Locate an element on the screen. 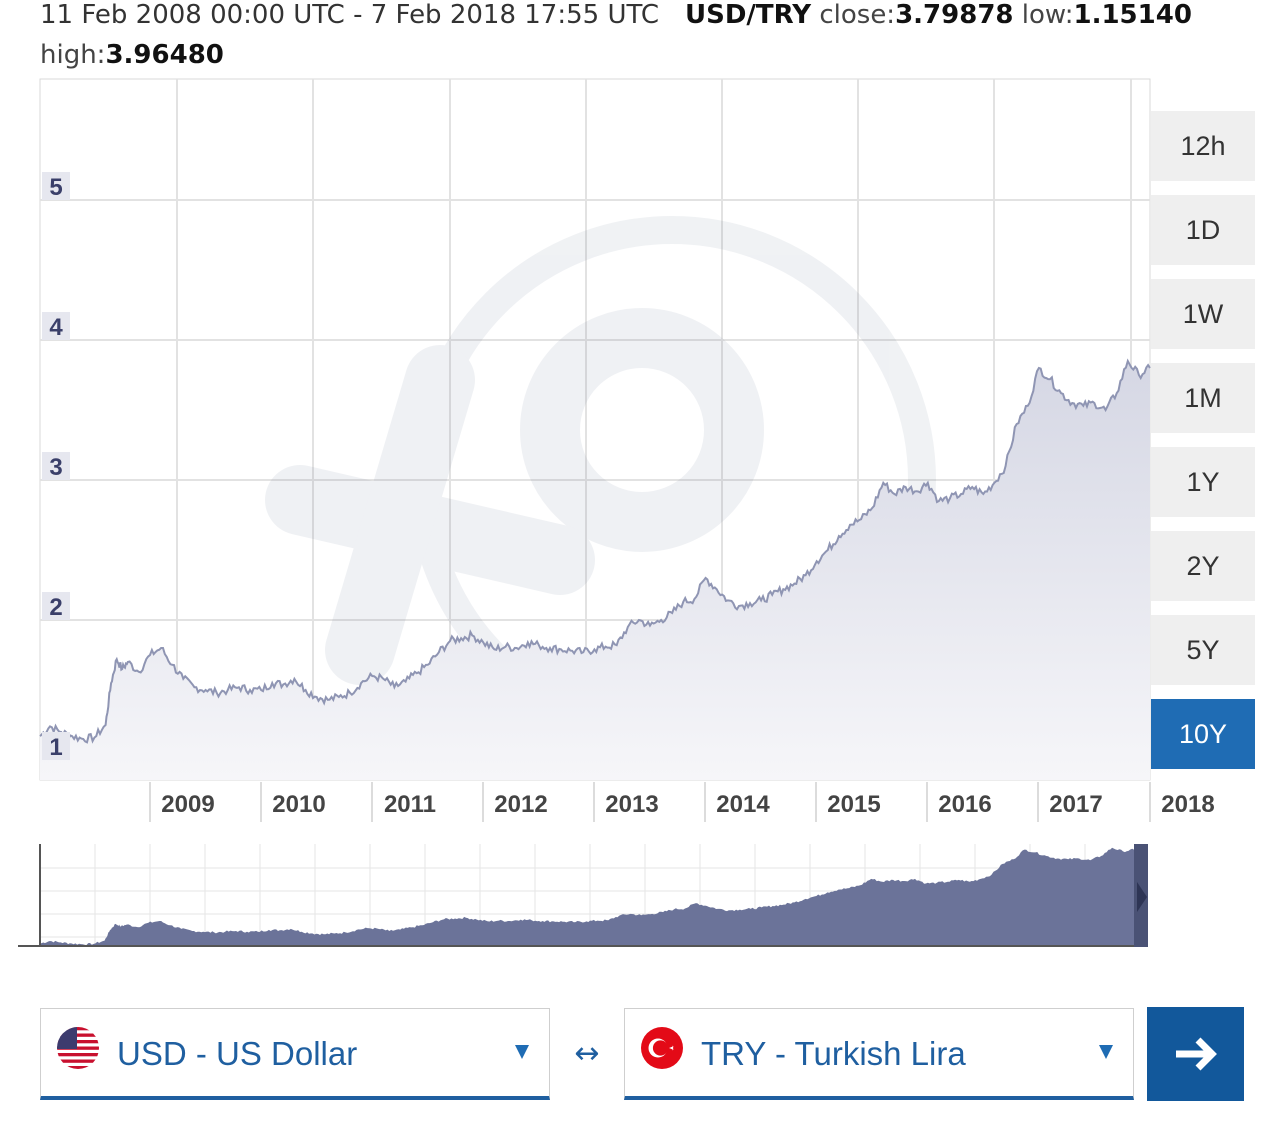 This screenshot has width=1269, height=1124. range-button-1y: 1Y is located at coordinates (1203, 482).